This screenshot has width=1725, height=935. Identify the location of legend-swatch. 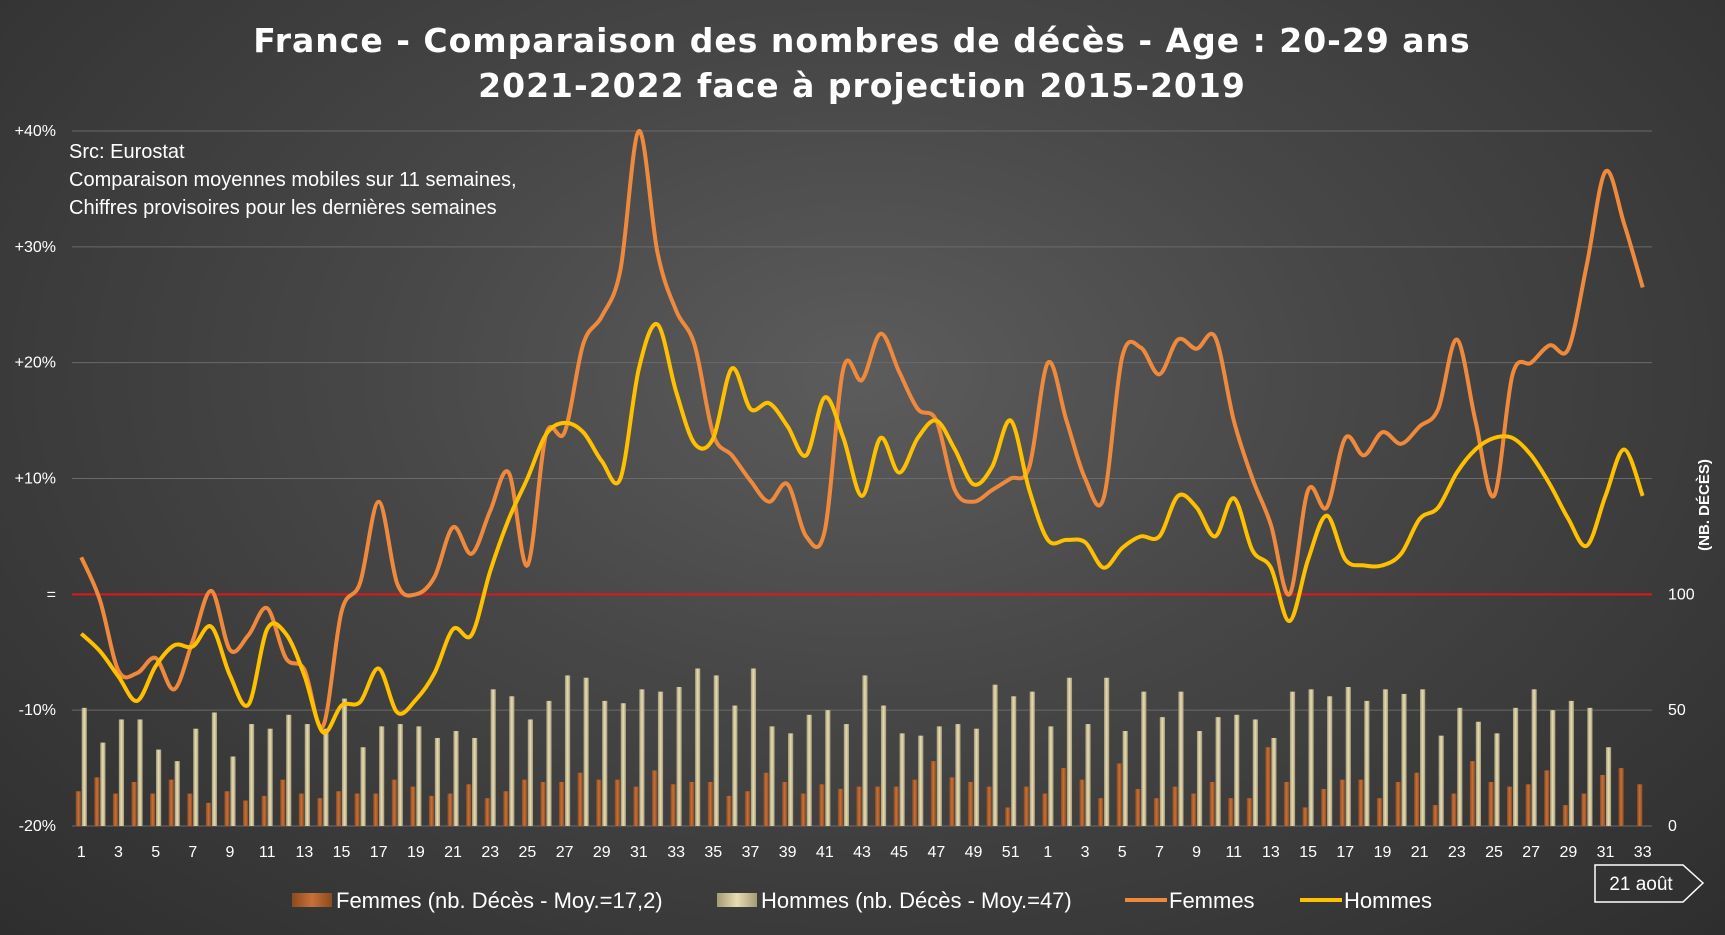
(737, 900).